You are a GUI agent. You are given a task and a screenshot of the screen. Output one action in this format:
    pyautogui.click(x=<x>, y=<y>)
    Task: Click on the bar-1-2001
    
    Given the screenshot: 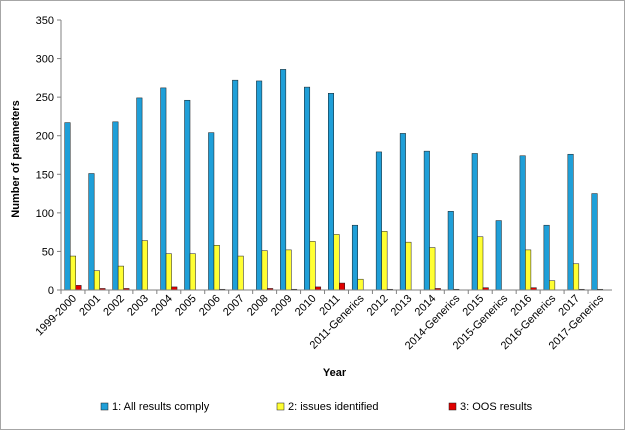 What is the action you would take?
    pyautogui.click(x=91, y=232)
    